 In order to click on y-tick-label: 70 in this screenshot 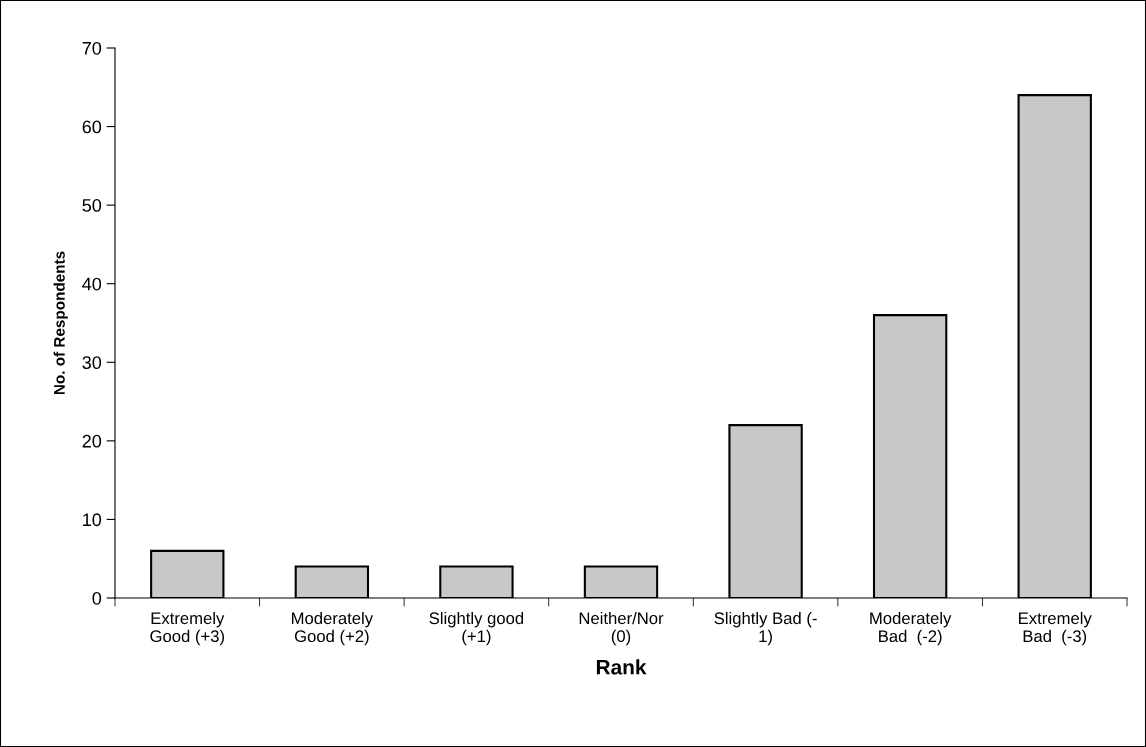, I will do `click(92, 48)`.